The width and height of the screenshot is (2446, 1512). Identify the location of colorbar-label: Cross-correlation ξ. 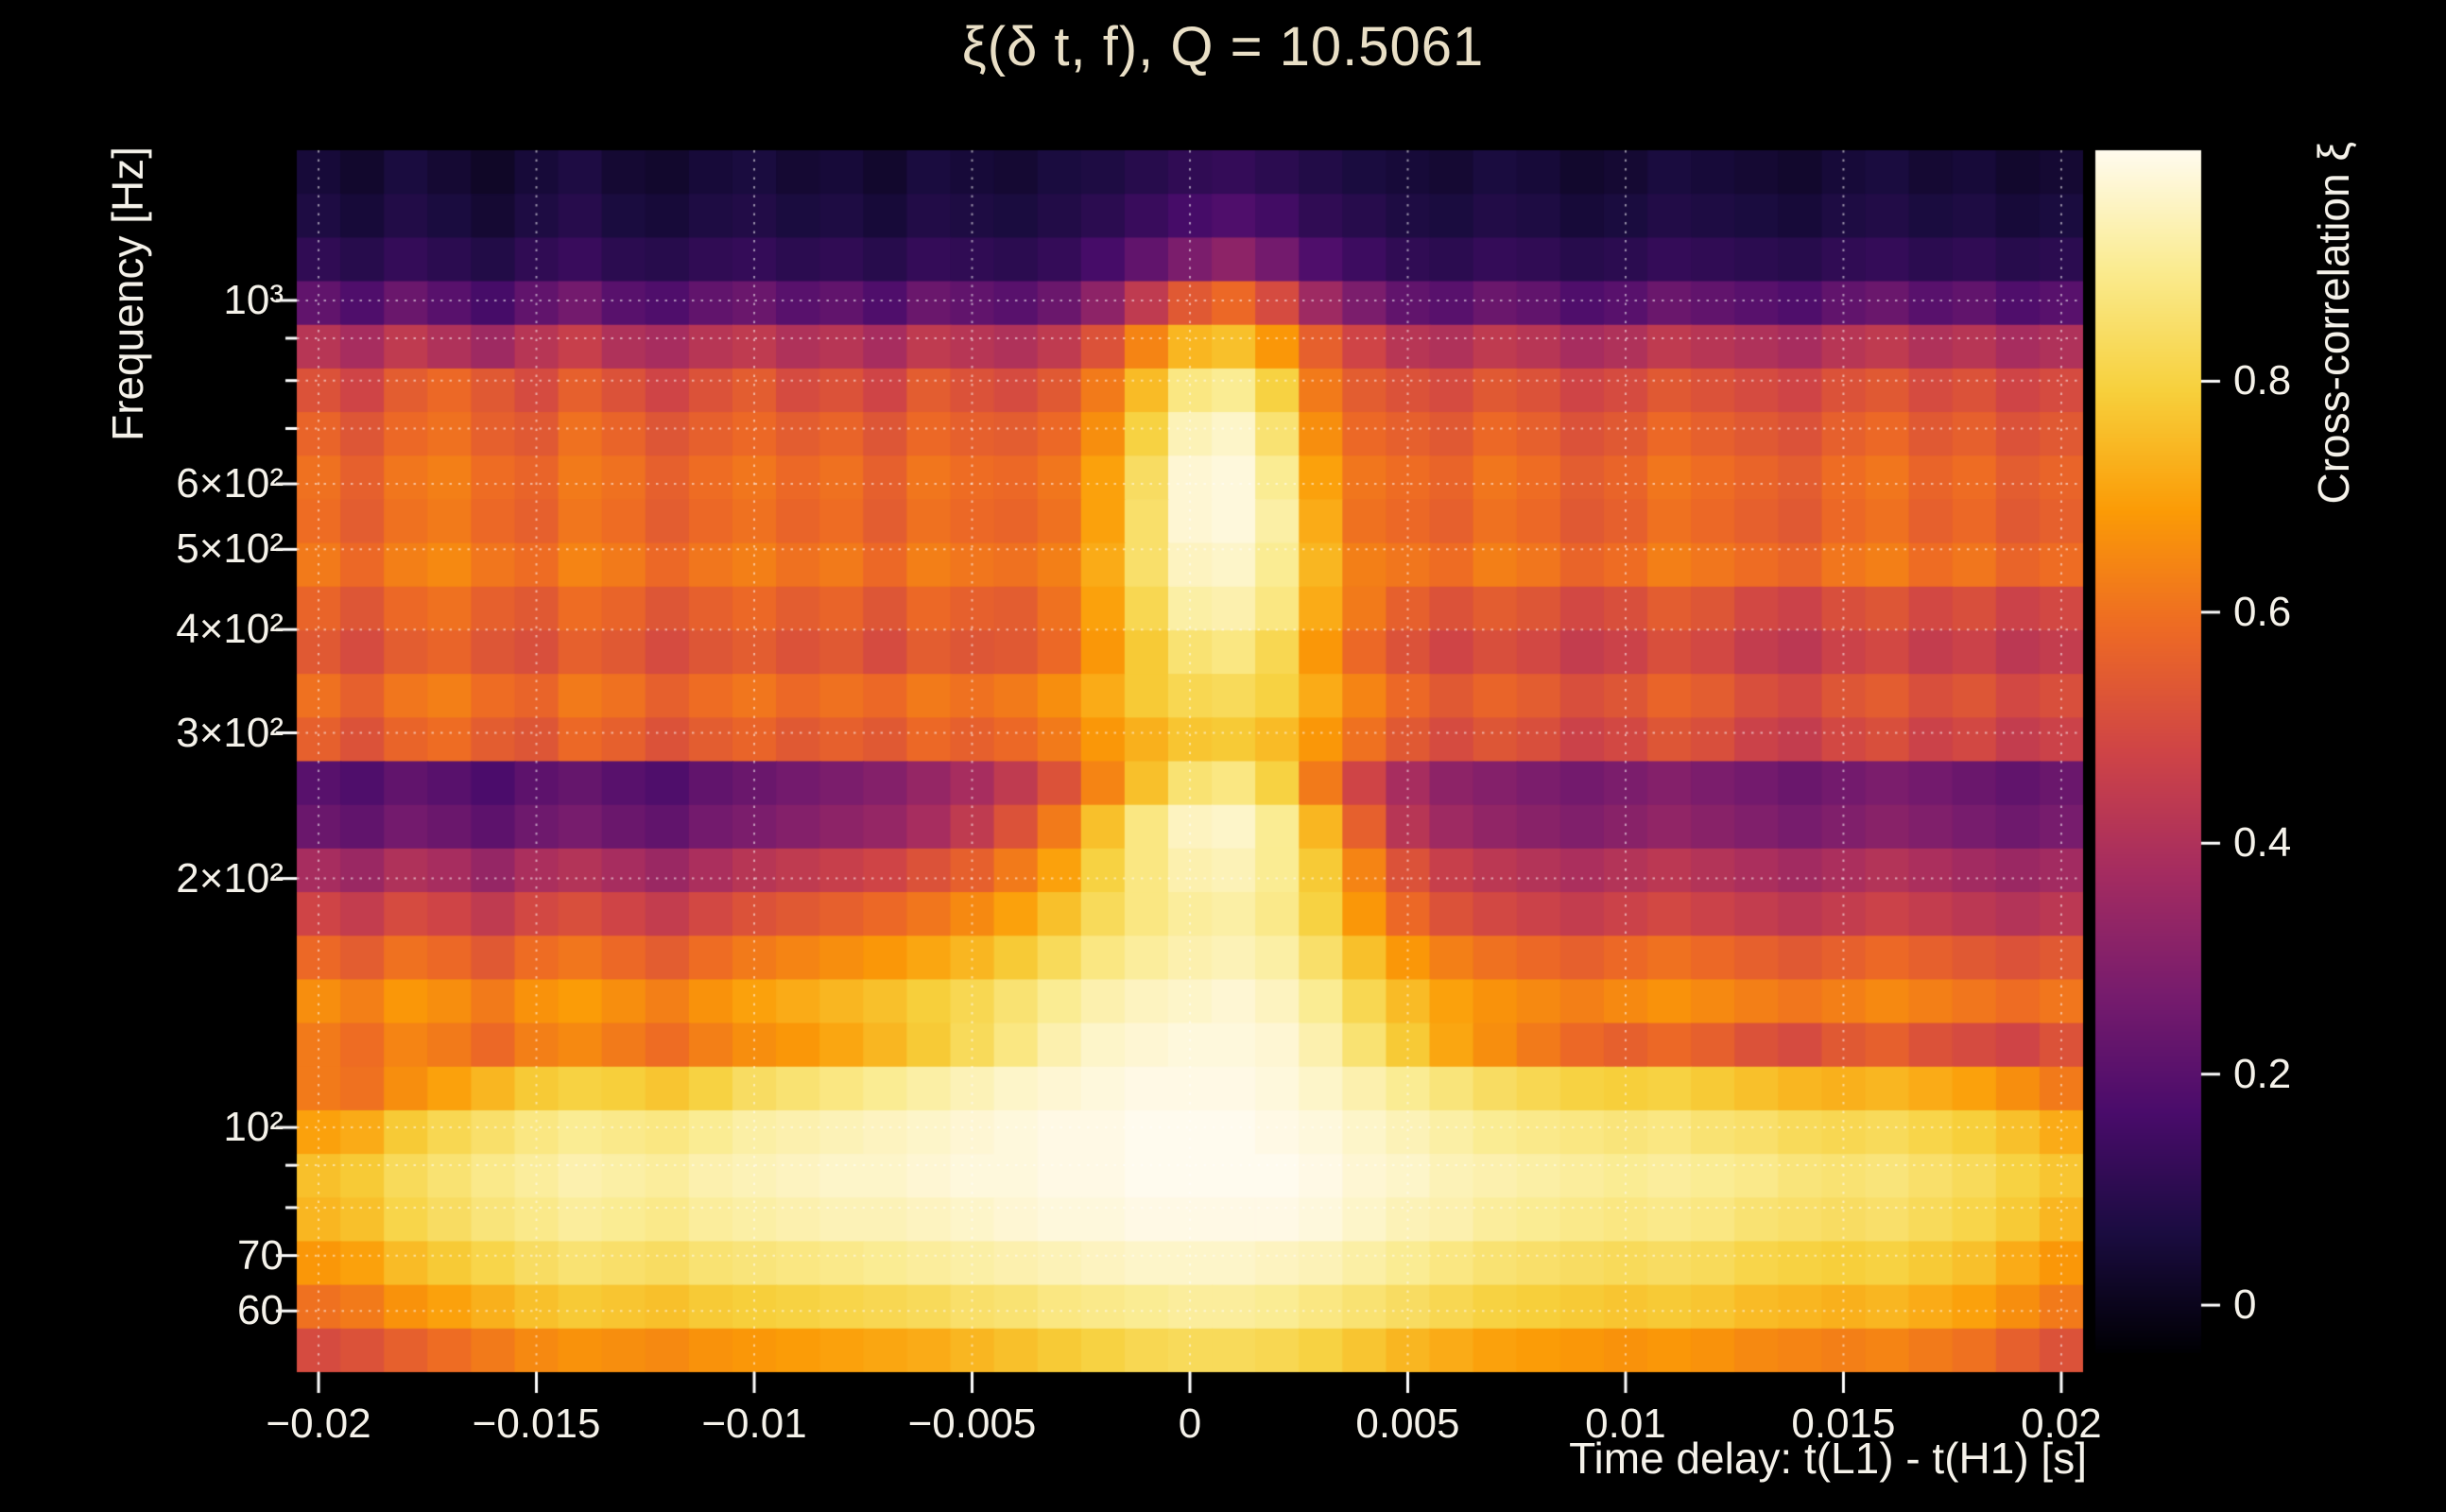
(2333, 323).